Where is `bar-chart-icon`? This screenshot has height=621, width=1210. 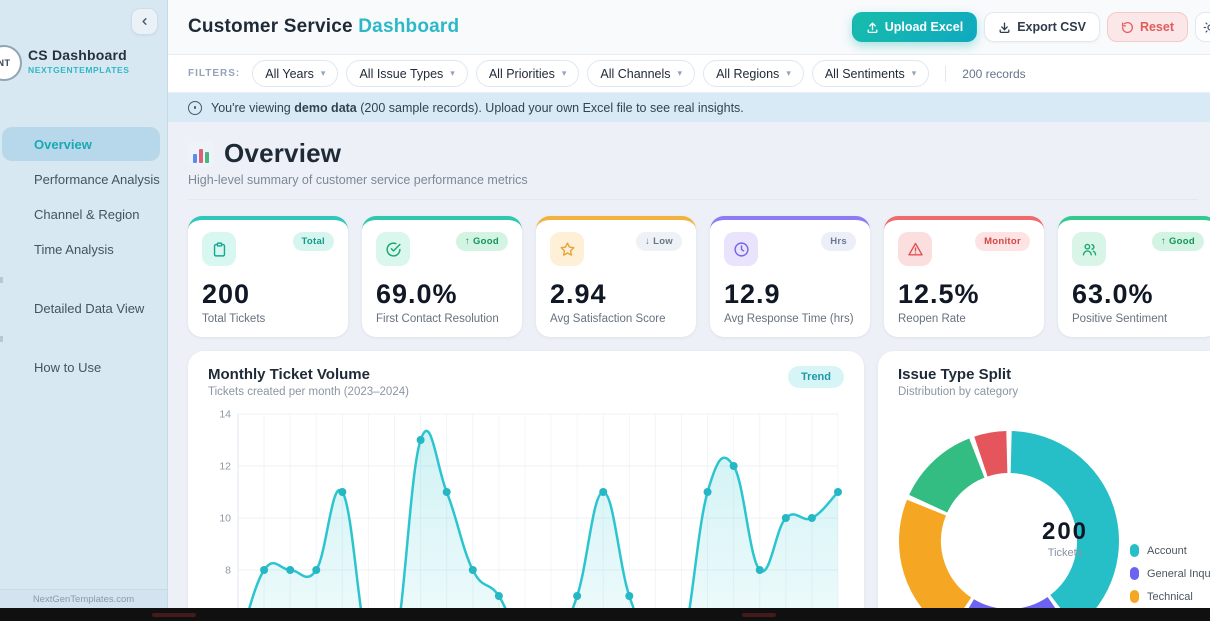 bar-chart-icon is located at coordinates (201, 153).